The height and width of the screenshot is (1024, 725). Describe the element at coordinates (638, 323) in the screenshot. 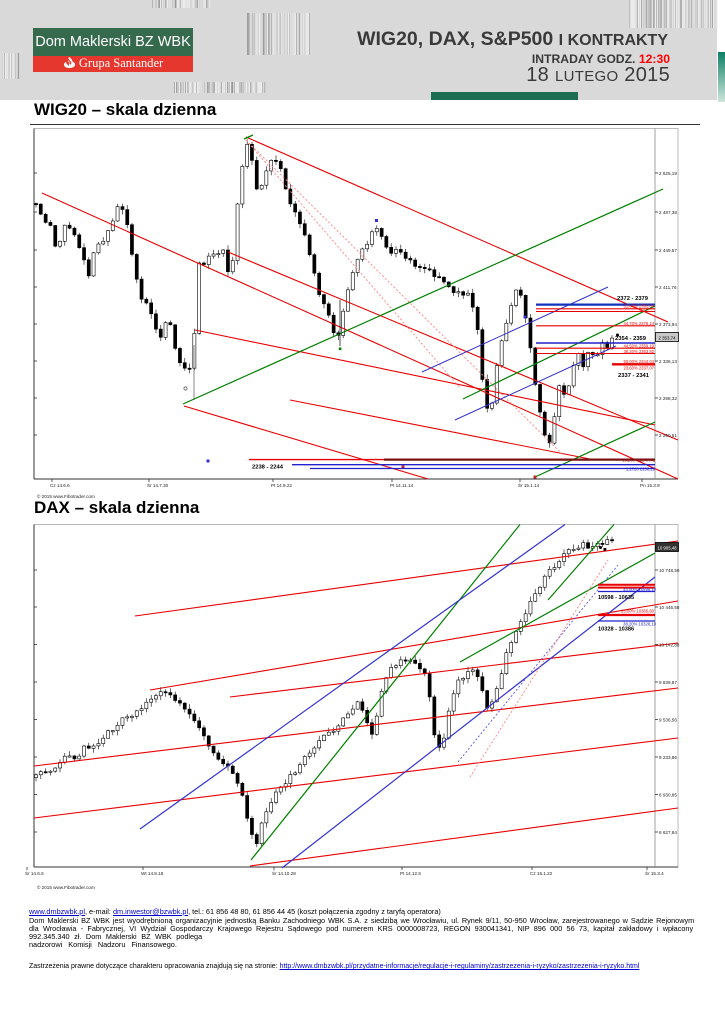

I see `svg-text: 44,70% 2376,14` at that location.